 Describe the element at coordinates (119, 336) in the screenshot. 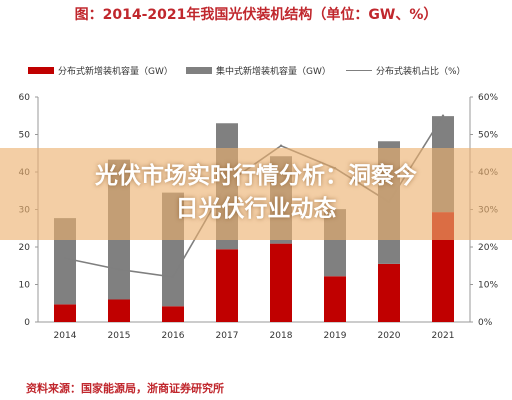

I see `x-tick-label: 2015` at that location.